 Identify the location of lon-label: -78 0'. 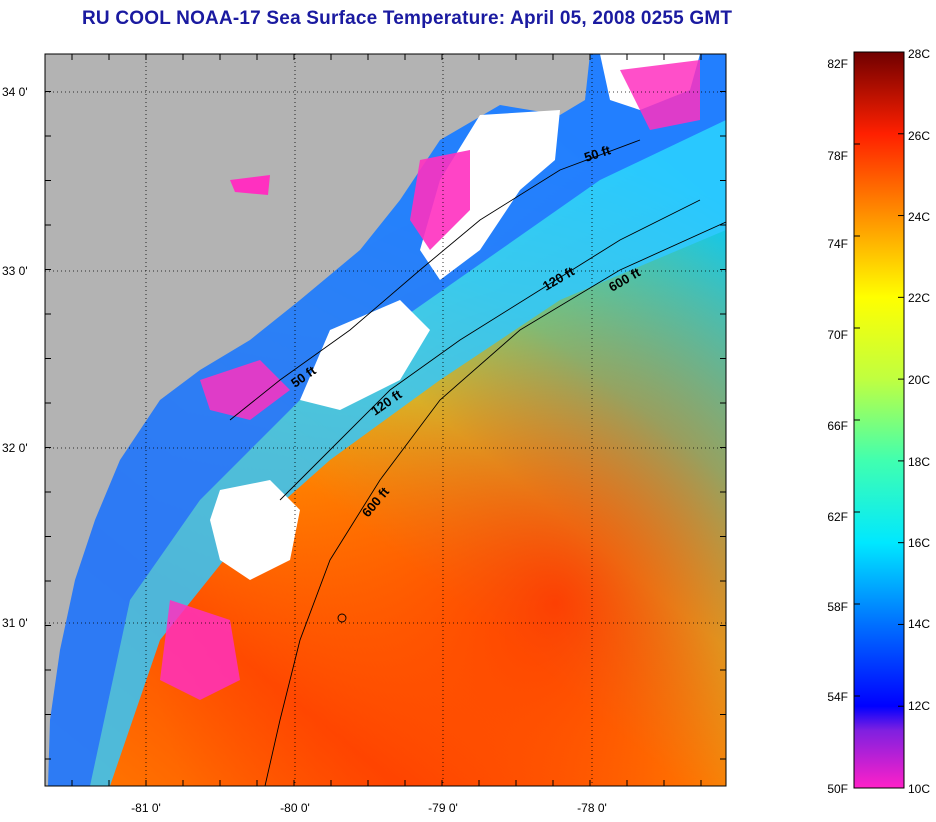
(592, 808).